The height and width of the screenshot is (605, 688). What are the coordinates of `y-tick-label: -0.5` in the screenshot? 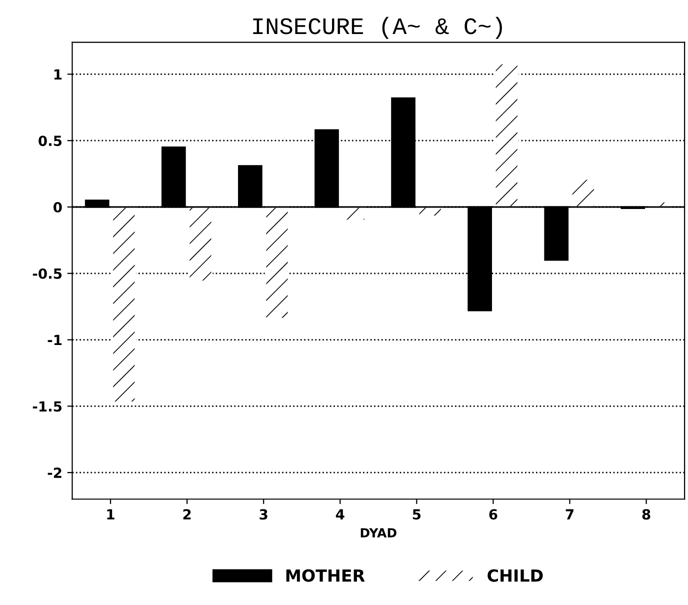 It's located at (47, 273).